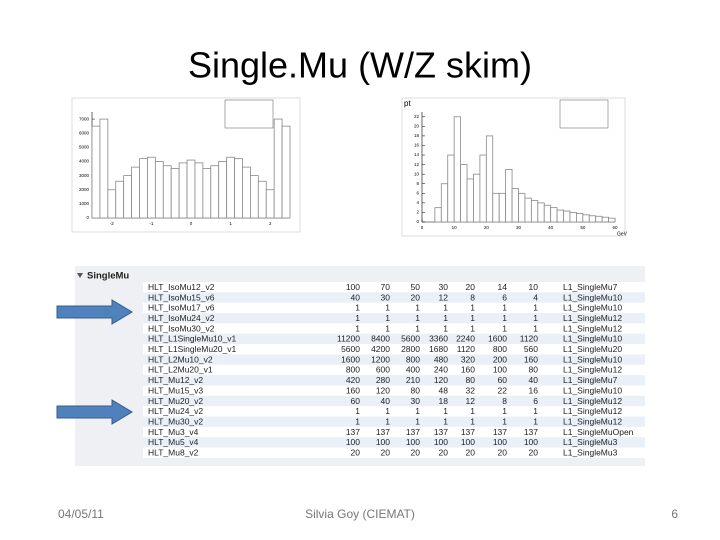 Image resolution: width=720 pixels, height=540 pixels. I want to click on group-label: SingleMu, so click(108, 276).